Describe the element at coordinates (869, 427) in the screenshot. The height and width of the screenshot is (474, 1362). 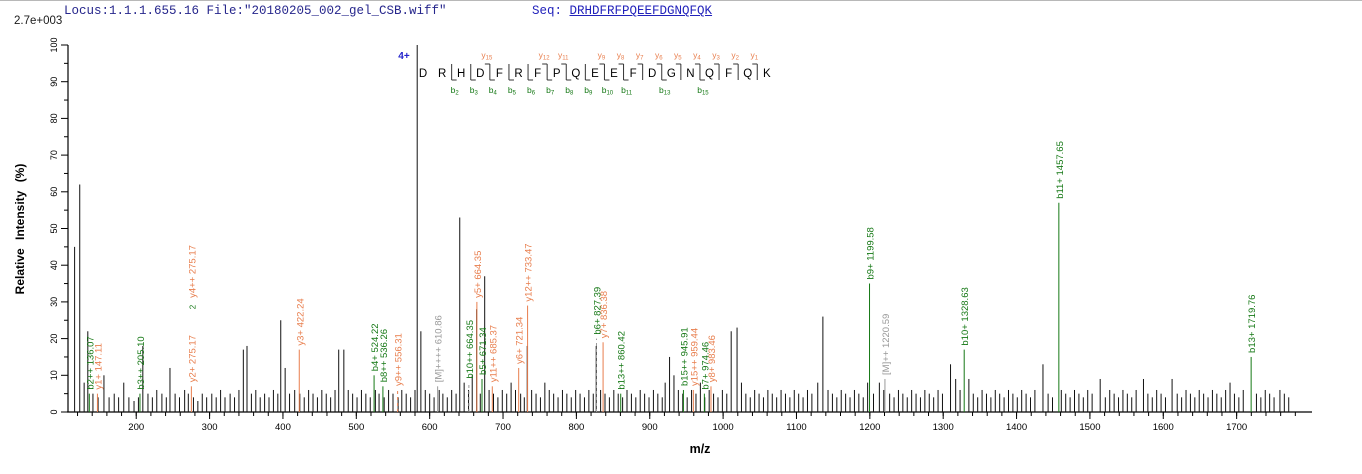
I see `x-tick-label: 1200` at that location.